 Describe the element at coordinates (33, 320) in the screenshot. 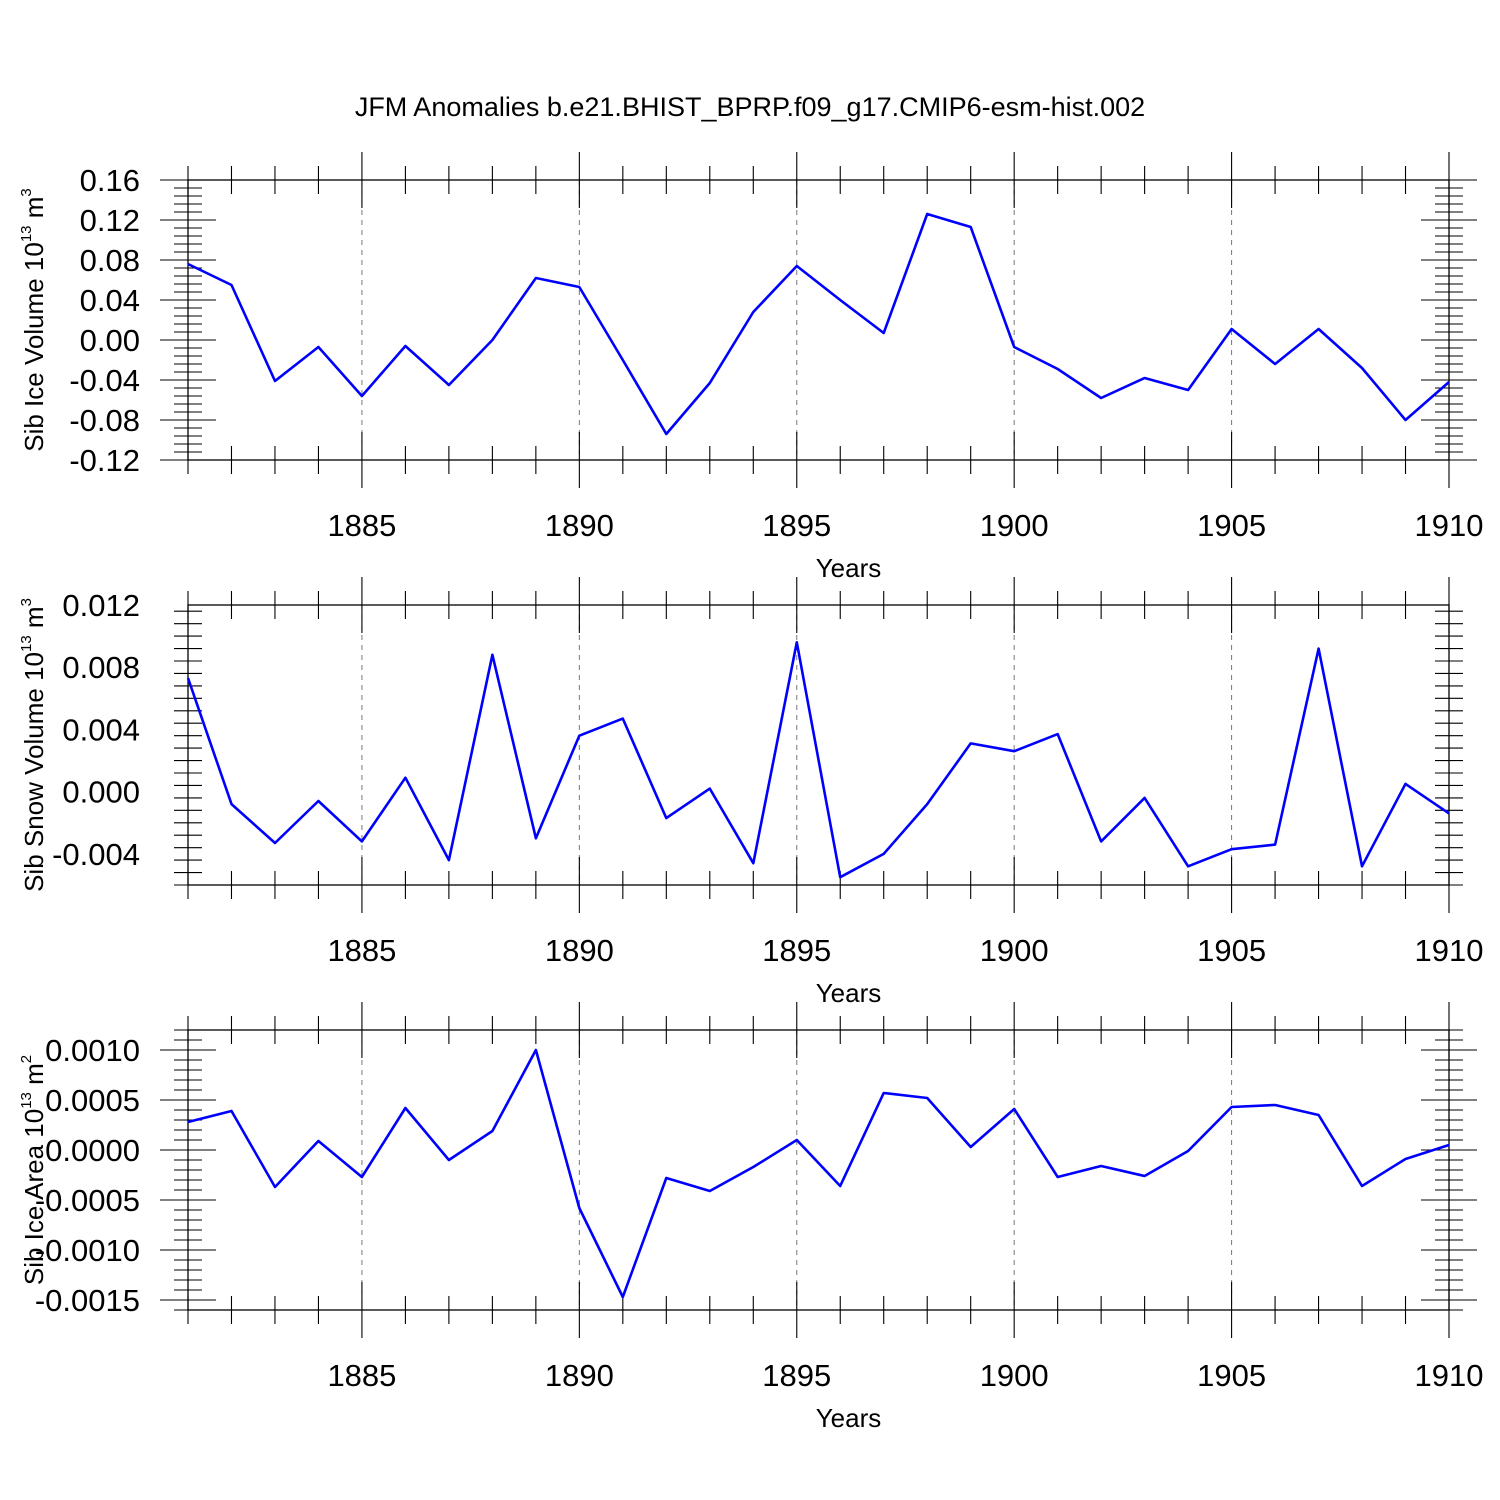

I see `y-axis-title: Sib Ice Volume 1013 m3` at that location.